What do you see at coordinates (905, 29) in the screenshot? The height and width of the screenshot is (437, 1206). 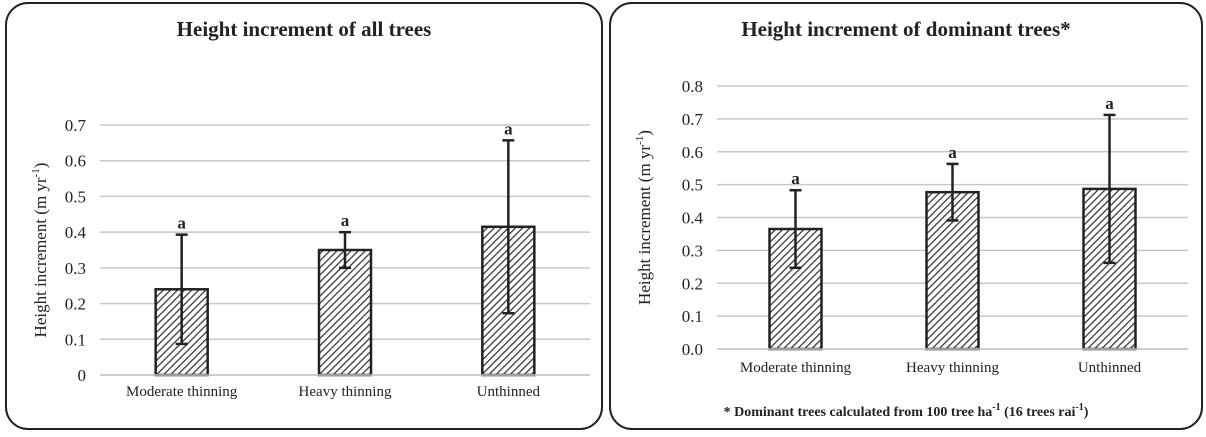 I see `chart-title: Height increment of dominant trees*` at bounding box center [905, 29].